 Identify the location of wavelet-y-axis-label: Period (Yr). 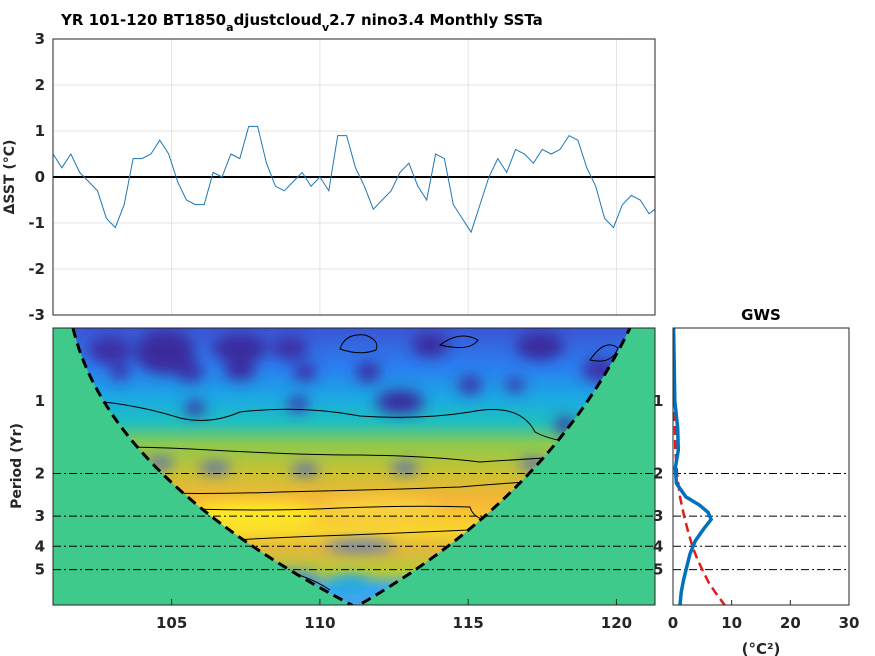
(17, 466).